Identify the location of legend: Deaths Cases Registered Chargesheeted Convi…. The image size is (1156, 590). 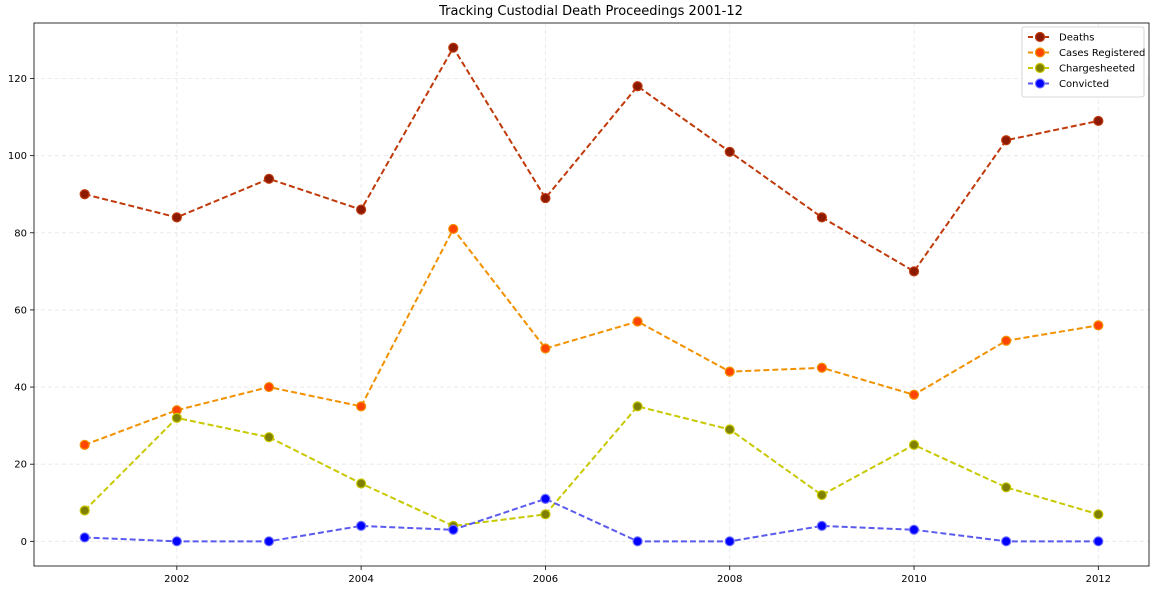
(1083, 62).